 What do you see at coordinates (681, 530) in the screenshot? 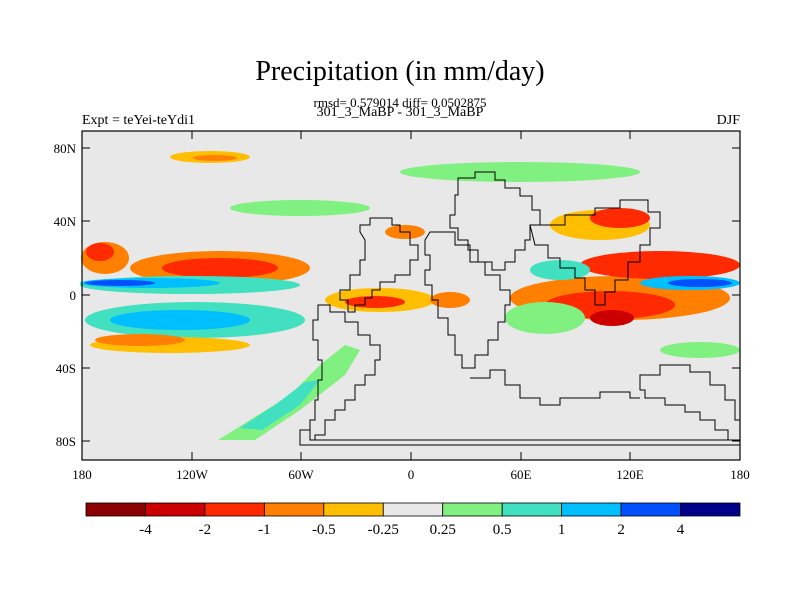
I see `colorbar-label: 4` at bounding box center [681, 530].